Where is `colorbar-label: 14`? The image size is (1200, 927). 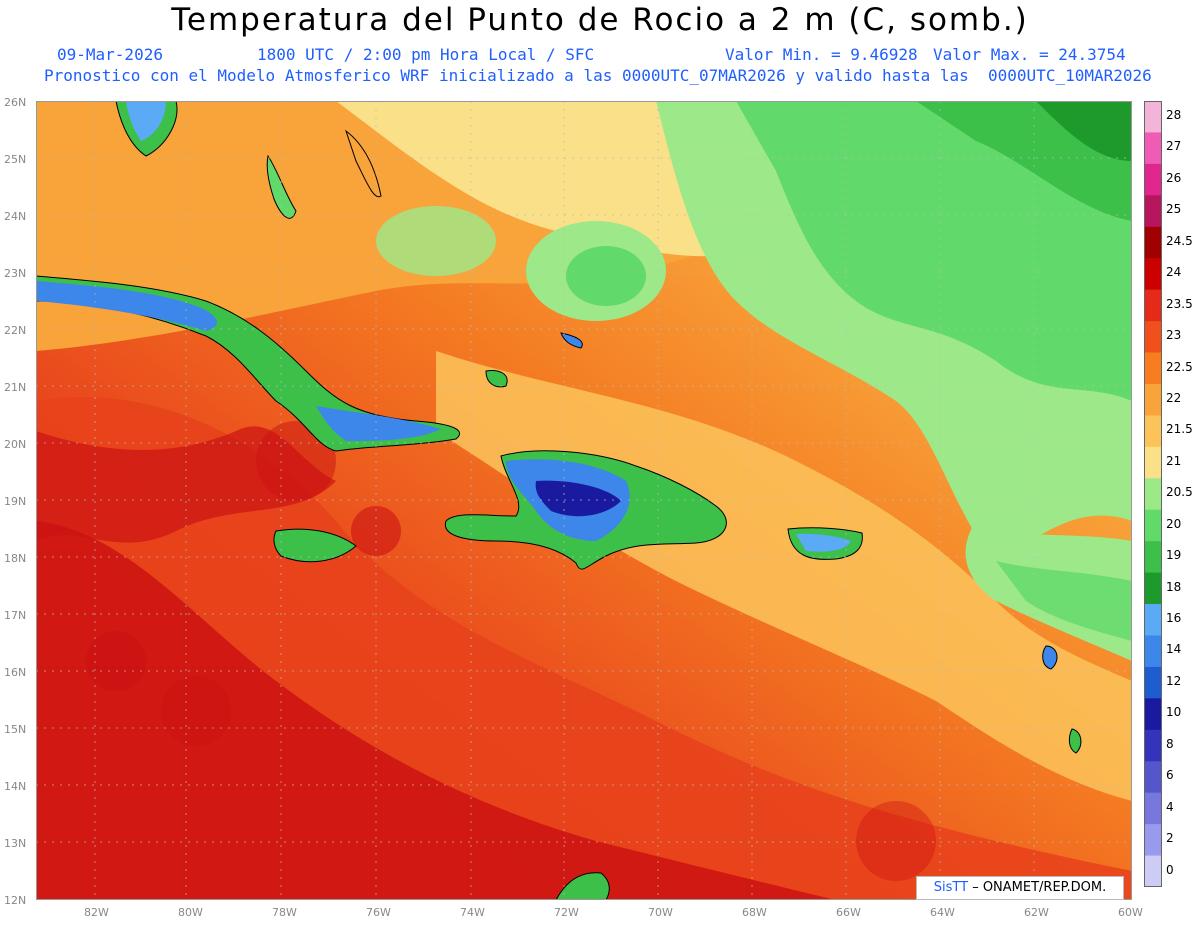 colorbar-label: 14 is located at coordinates (1174, 649).